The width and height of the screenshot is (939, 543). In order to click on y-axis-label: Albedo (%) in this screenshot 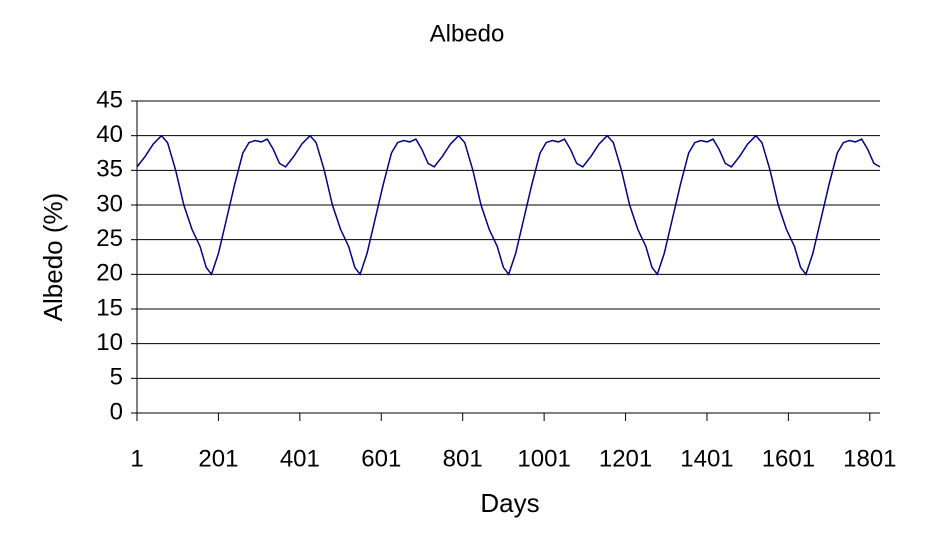, I will do `click(53, 257)`.